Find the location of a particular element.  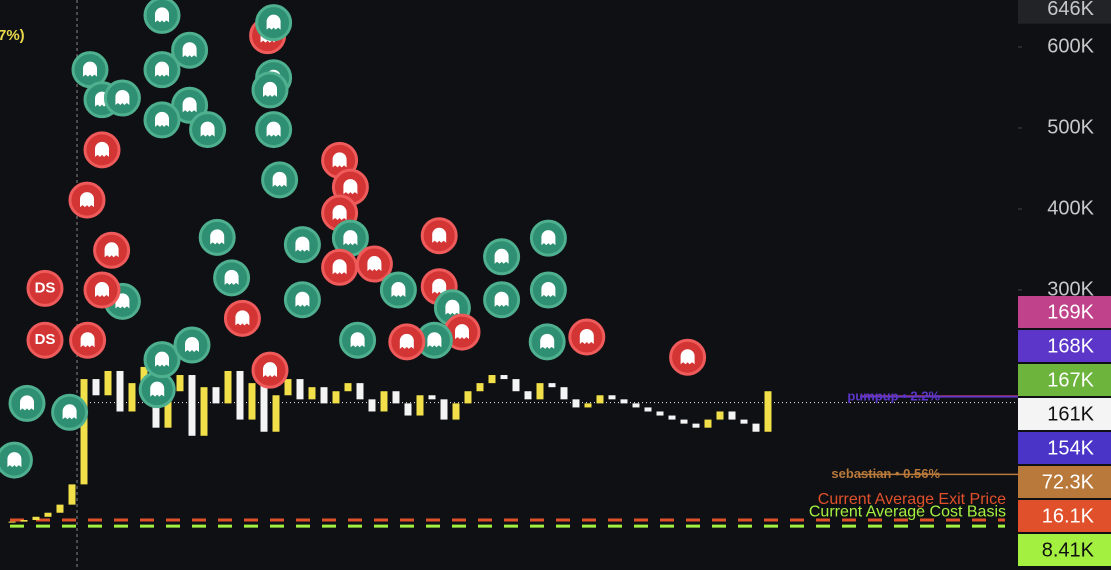

y-tick-label: 300K is located at coordinates (1070, 289).